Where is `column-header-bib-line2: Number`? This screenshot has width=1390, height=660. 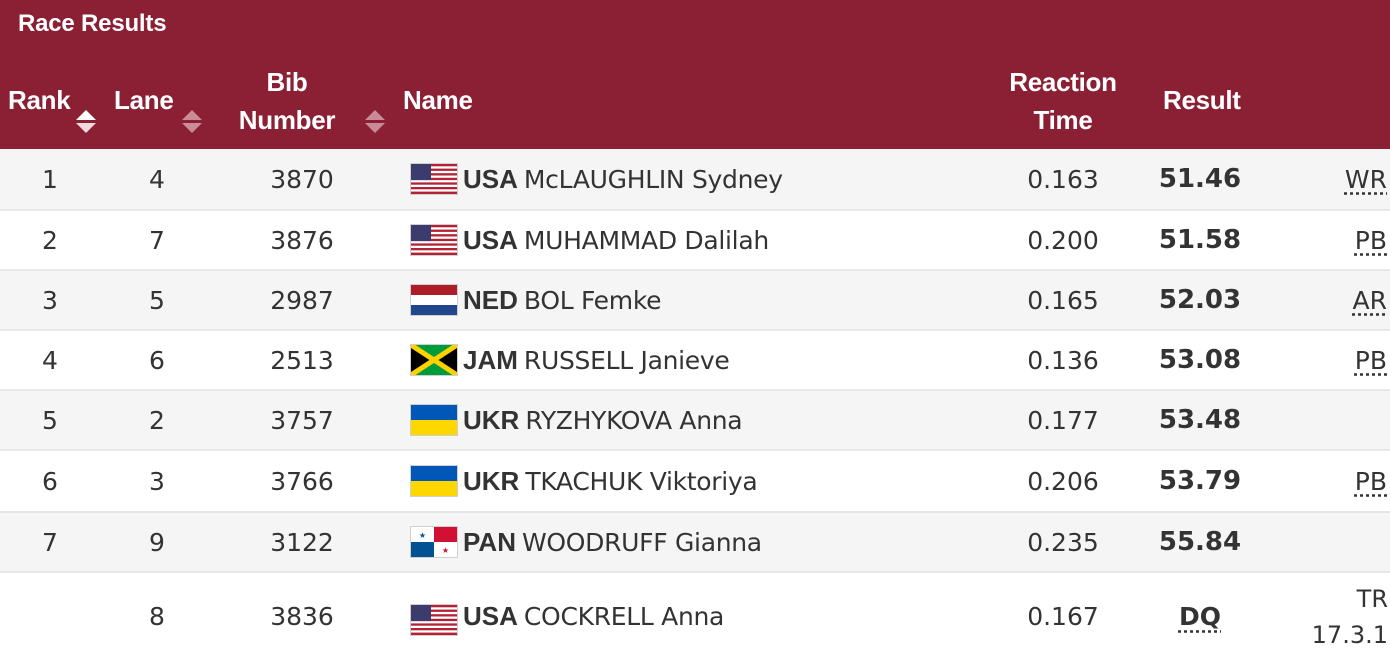 column-header-bib-line2: Number is located at coordinates (287, 120).